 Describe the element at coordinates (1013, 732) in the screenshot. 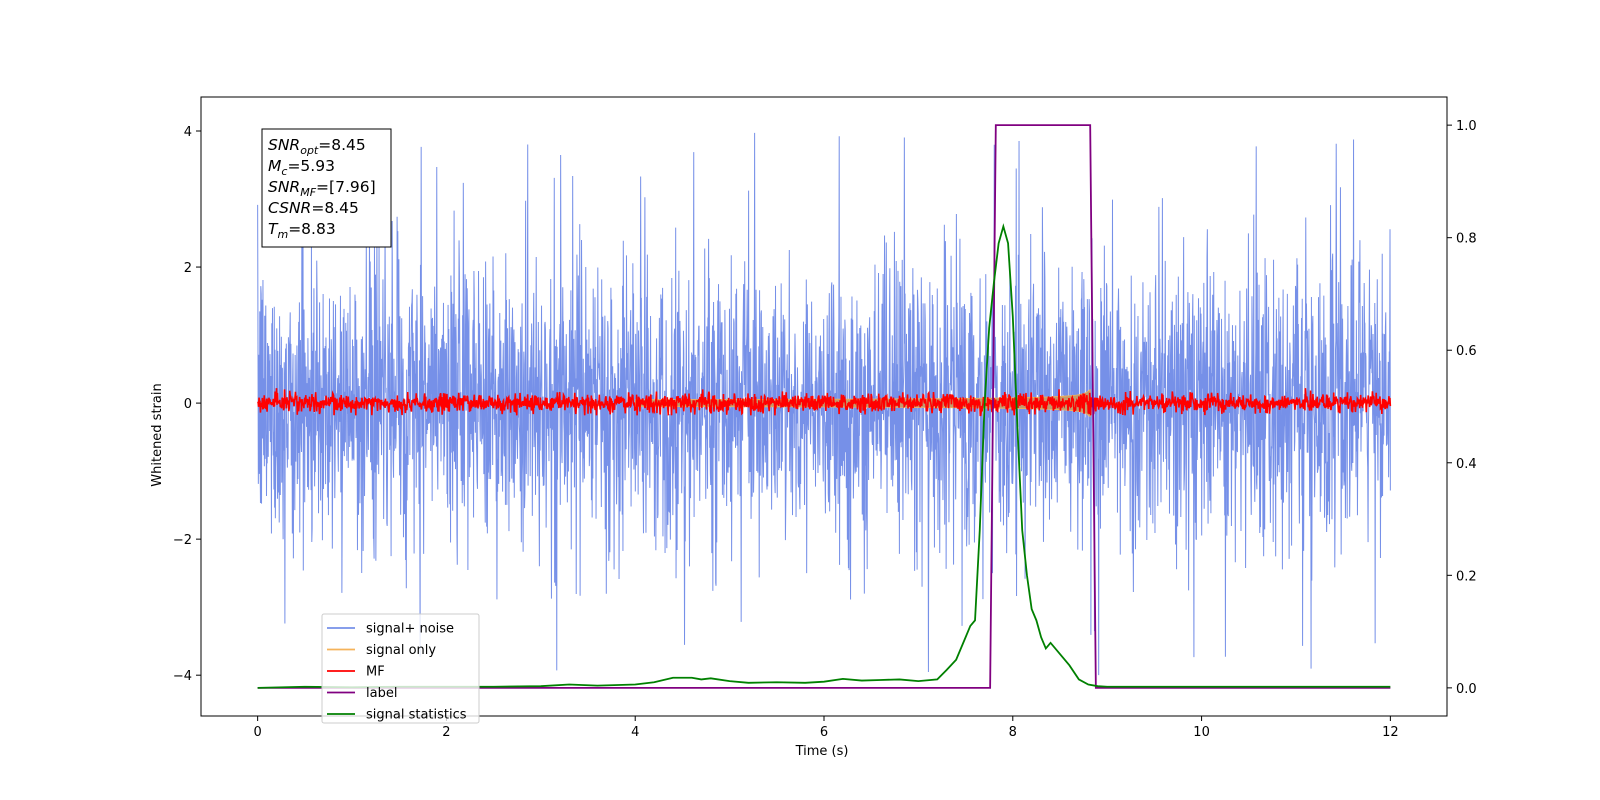

I see `x-tick-label: 8` at that location.